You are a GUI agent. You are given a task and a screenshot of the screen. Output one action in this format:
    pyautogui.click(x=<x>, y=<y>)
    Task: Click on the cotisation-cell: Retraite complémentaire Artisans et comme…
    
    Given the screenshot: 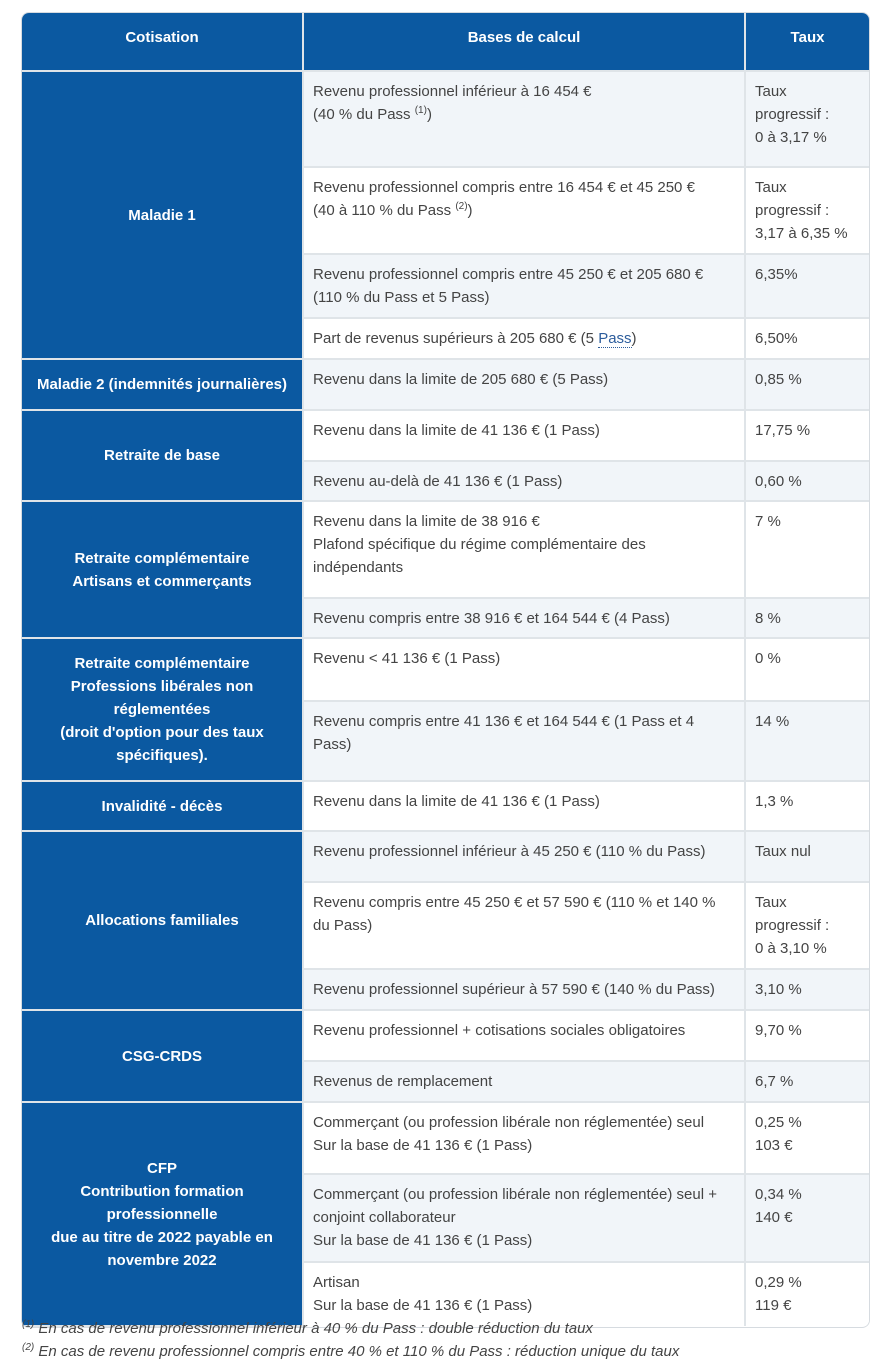 What is the action you would take?
    pyautogui.click(x=163, y=570)
    